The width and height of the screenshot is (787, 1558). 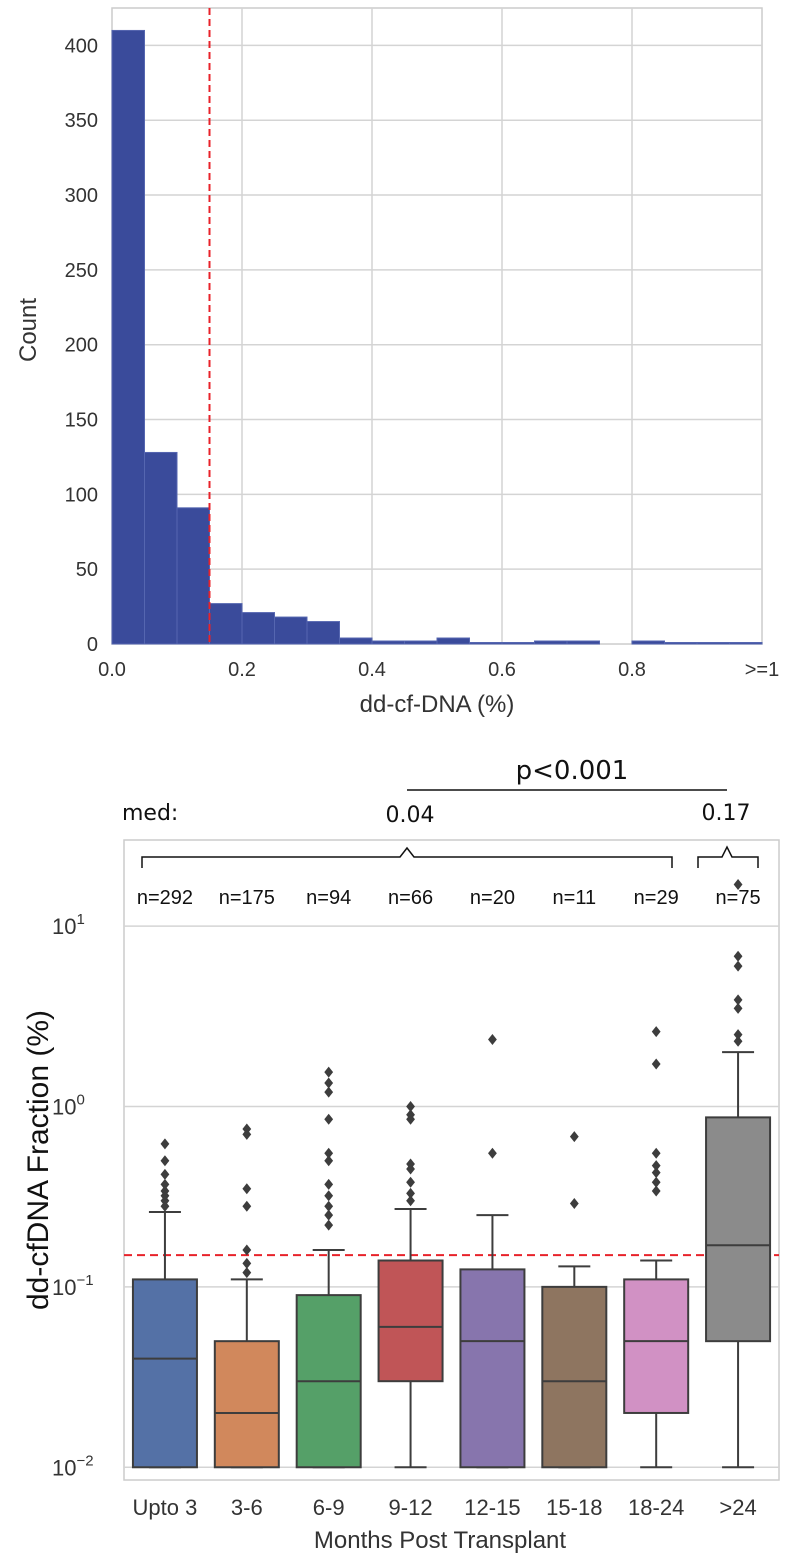 I want to click on histogram-x-tick-label: 0.4, so click(x=372, y=670).